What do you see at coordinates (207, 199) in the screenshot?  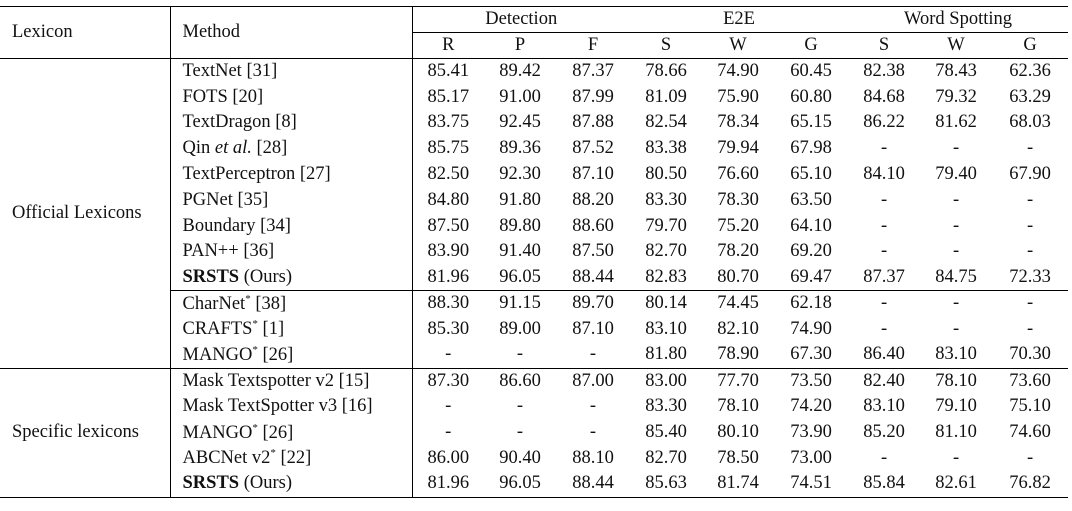 I see `method-title: PGNet` at bounding box center [207, 199].